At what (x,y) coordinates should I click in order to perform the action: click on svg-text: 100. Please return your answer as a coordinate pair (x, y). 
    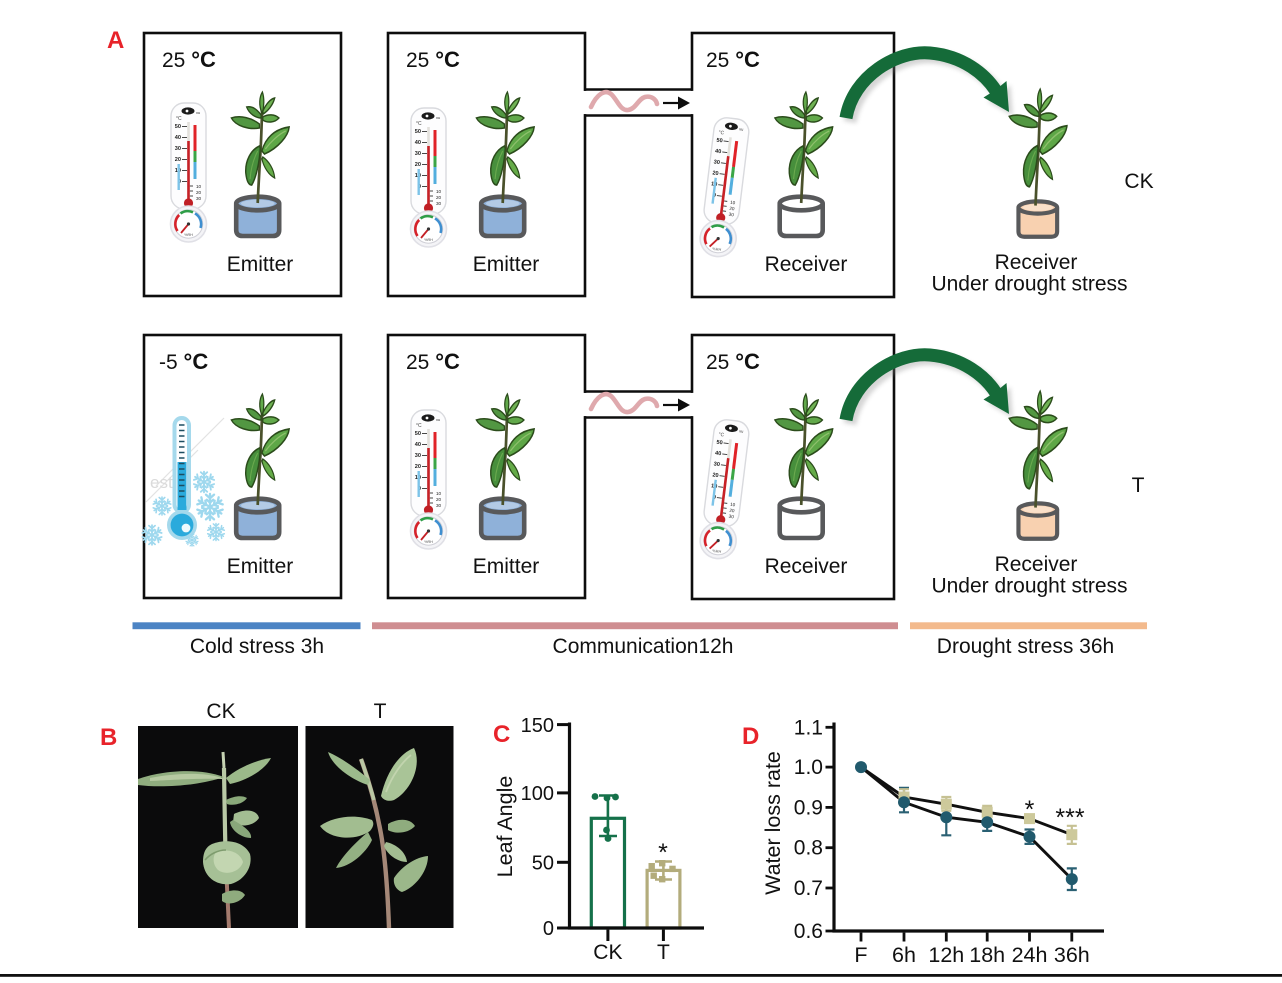
    Looking at the image, I should click on (537, 794).